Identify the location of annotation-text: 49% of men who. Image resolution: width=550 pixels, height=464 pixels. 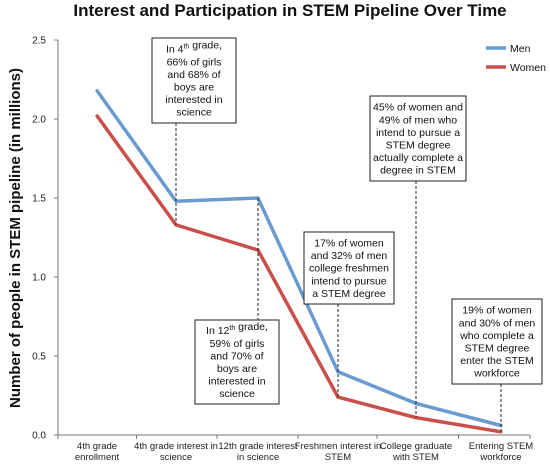
(418, 120).